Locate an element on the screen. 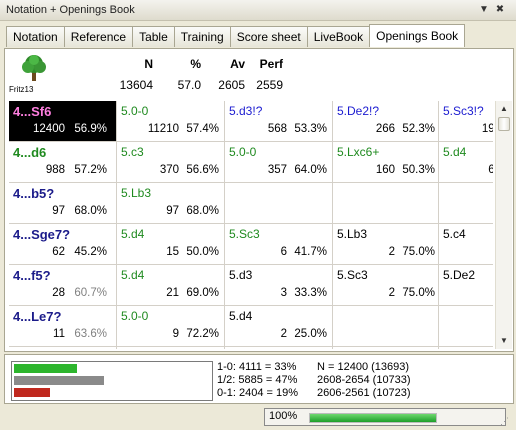 The image size is (516, 430). book-move-cell: 4...Le7? 11 63.6% is located at coordinates (63, 326).